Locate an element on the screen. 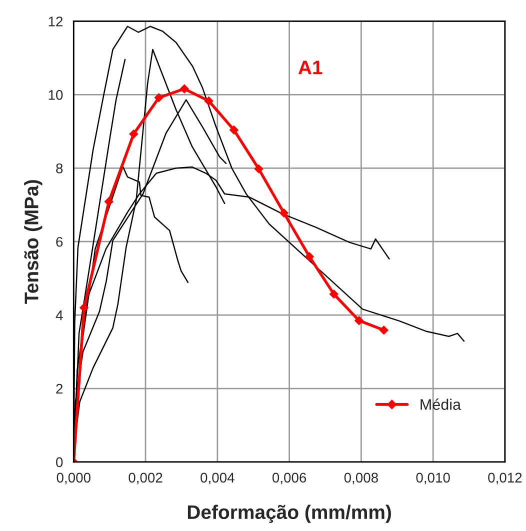 The image size is (526, 531). y-tick-label: 0 is located at coordinates (59, 462).